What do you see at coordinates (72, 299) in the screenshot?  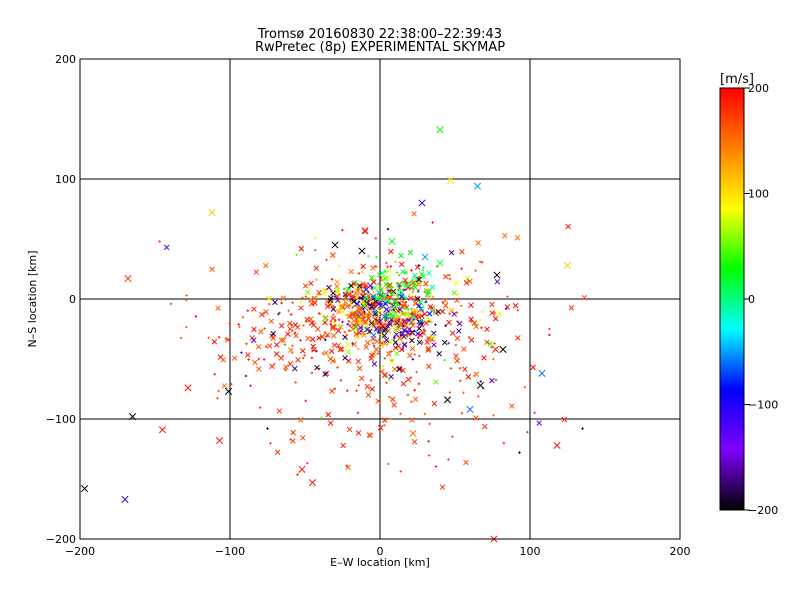 I see `y-tick-label: 0` at bounding box center [72, 299].